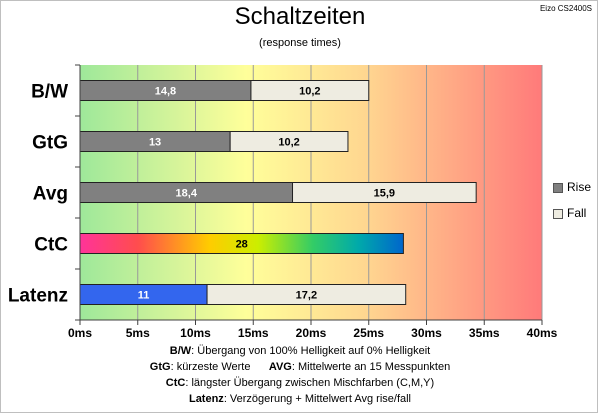  What do you see at coordinates (253, 333) in the screenshot?
I see `x-tick-label-15: 15ms` at bounding box center [253, 333].